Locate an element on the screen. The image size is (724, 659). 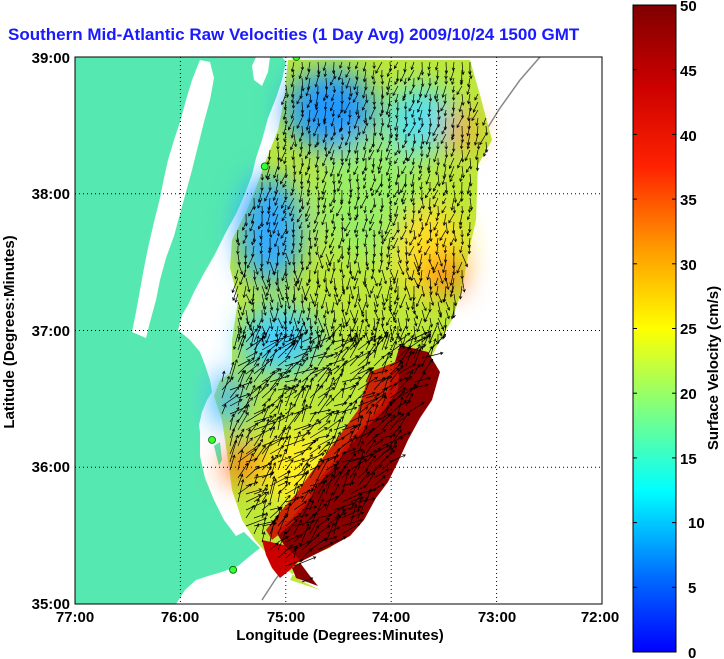
colorbar-tick-label: 10 is located at coordinates (696, 523).